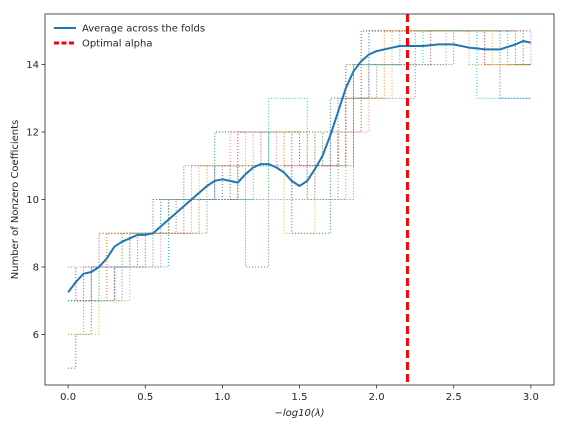  Describe the element at coordinates (32, 133) in the screenshot. I see `y-tick-label: 12` at that location.